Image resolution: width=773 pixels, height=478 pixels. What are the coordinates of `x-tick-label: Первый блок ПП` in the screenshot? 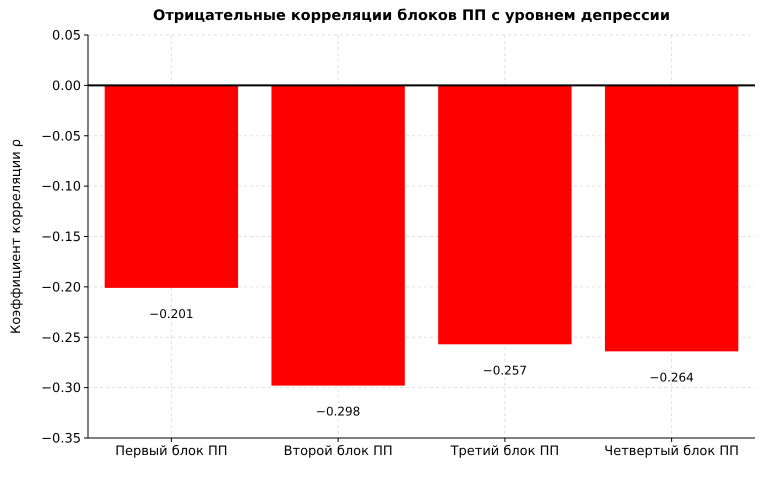 It's located at (171, 451).